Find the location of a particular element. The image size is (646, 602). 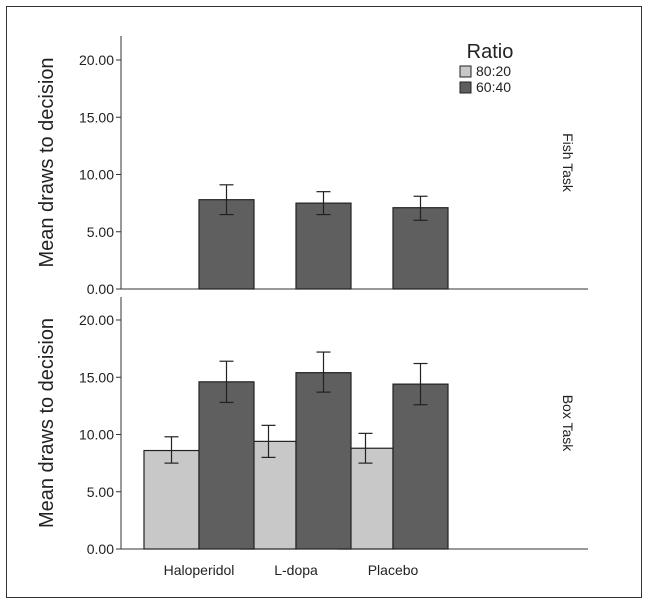

legend-label: 60:40 is located at coordinates (493, 87).